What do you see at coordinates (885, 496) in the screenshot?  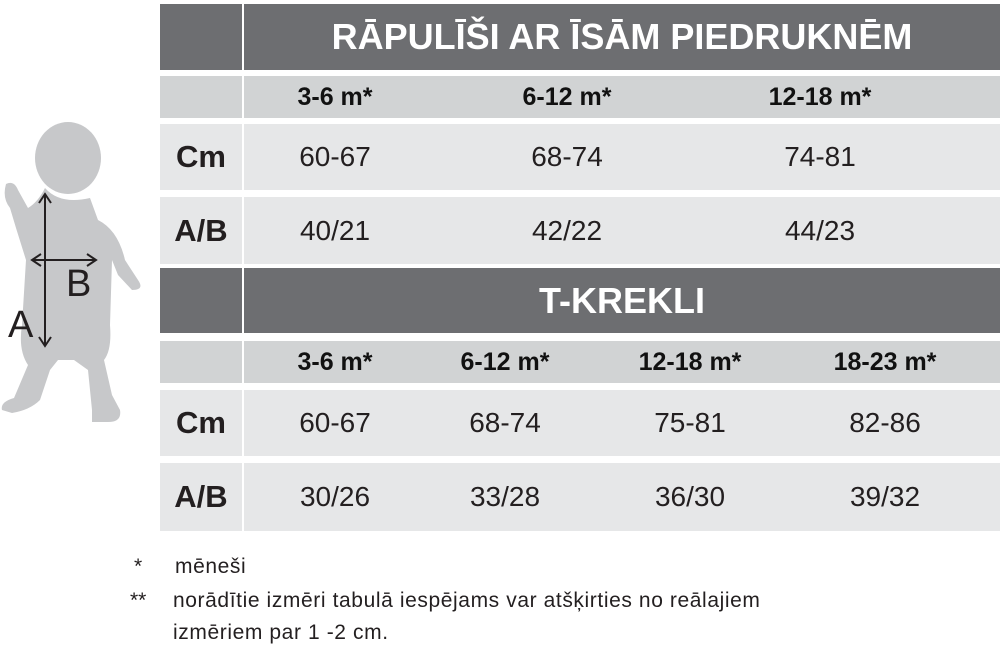 I see `size-value: 39/32` at bounding box center [885, 496].